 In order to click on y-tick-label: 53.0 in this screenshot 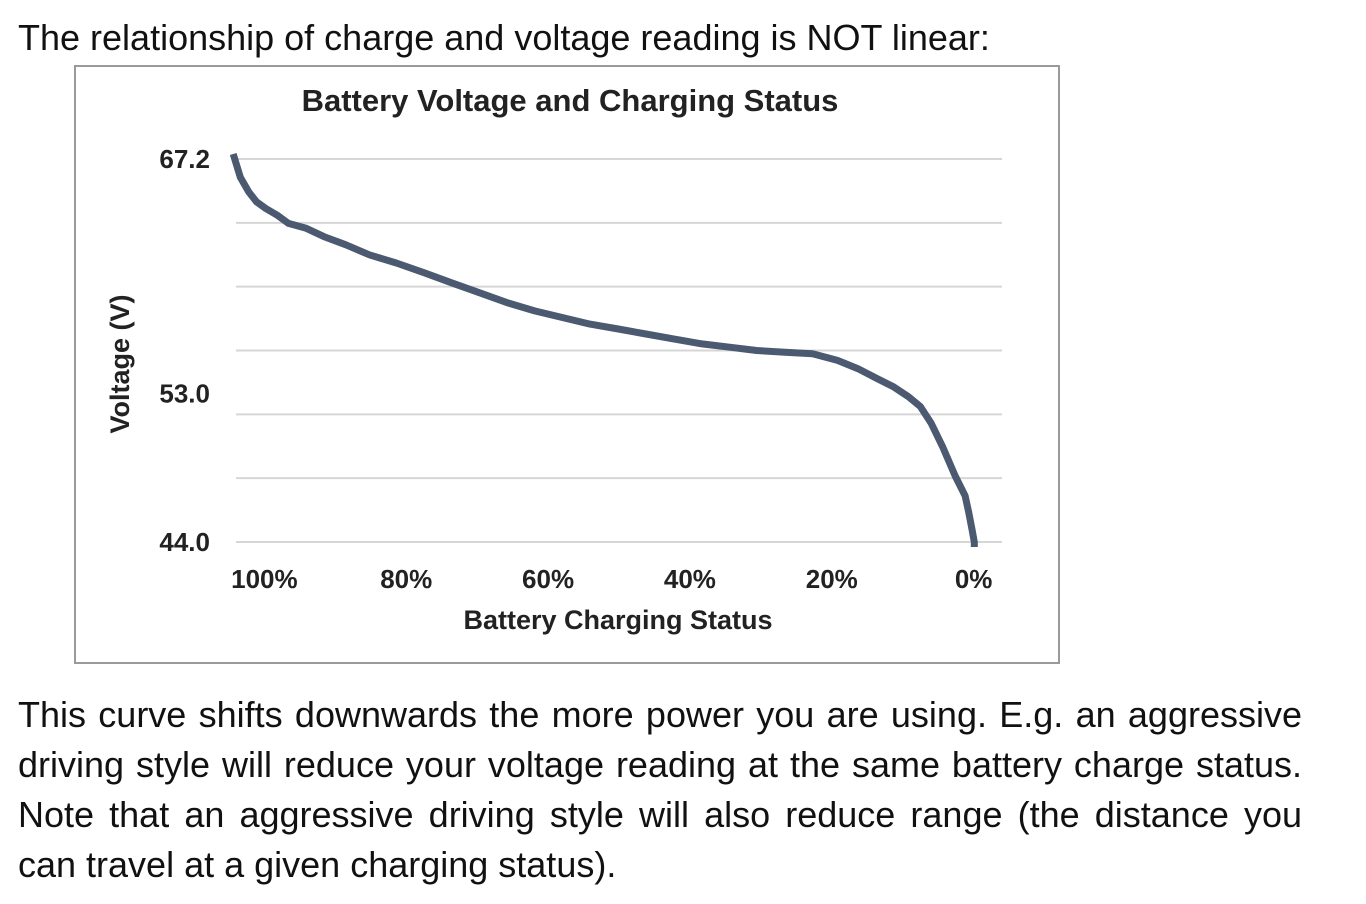, I will do `click(184, 393)`.